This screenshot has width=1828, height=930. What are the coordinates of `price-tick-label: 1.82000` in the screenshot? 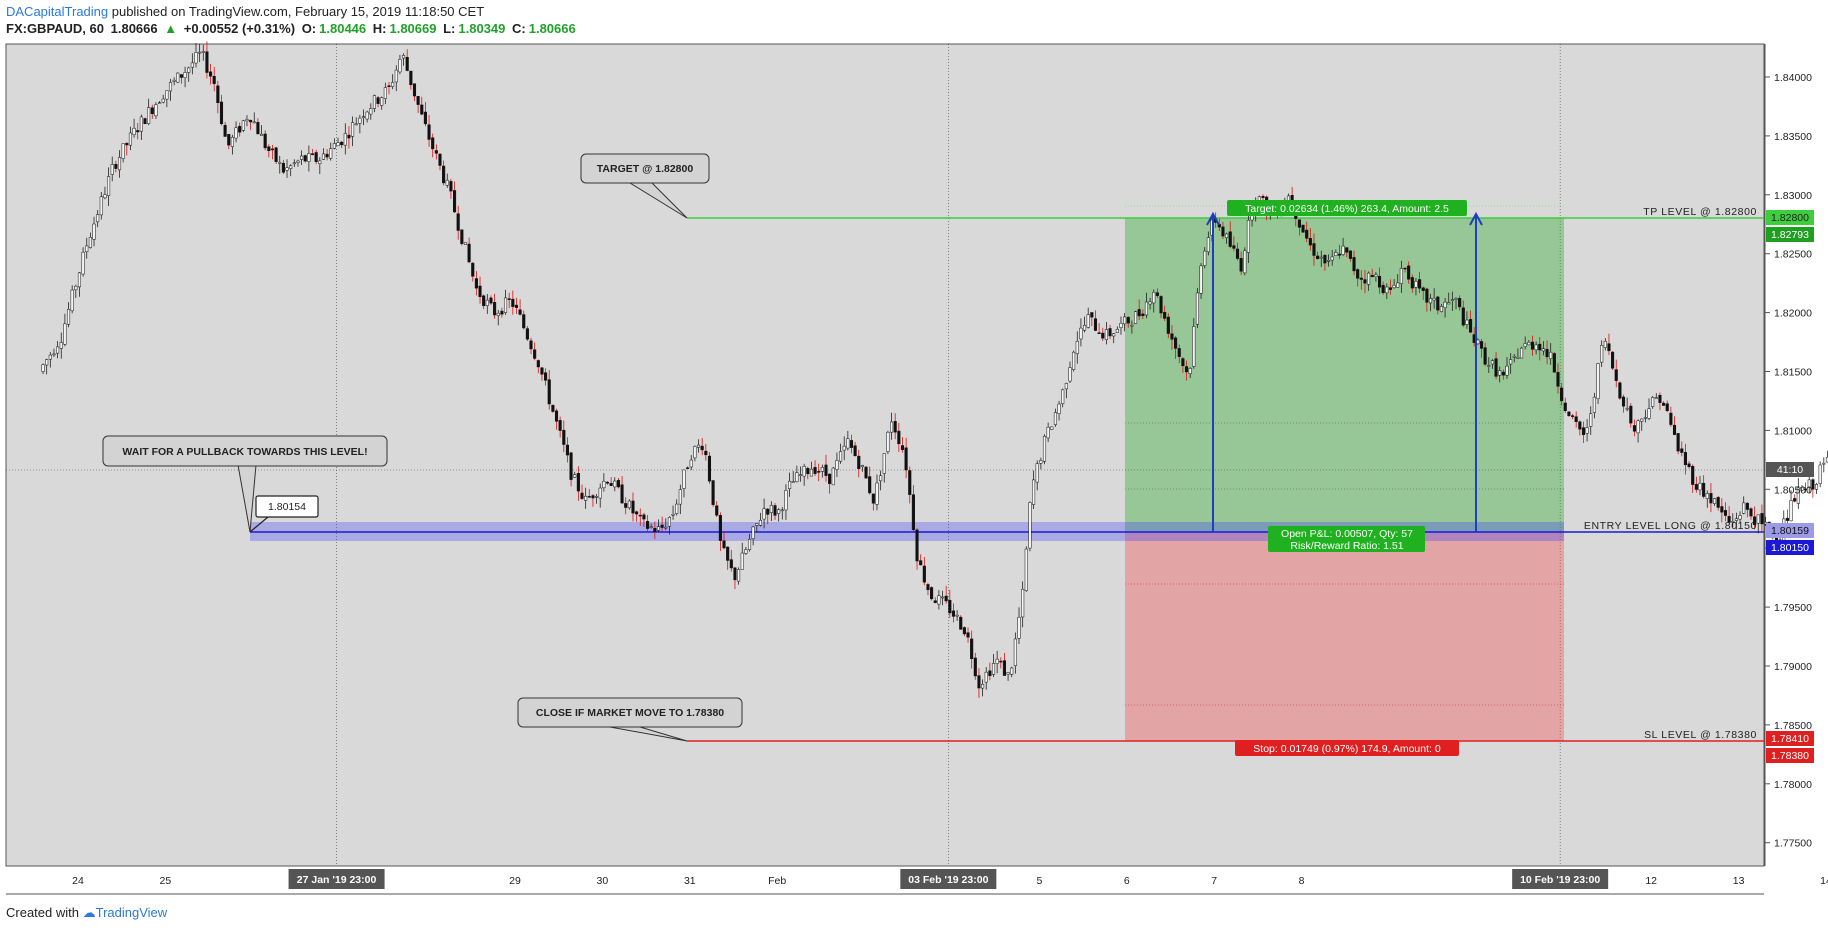 It's located at (1793, 314).